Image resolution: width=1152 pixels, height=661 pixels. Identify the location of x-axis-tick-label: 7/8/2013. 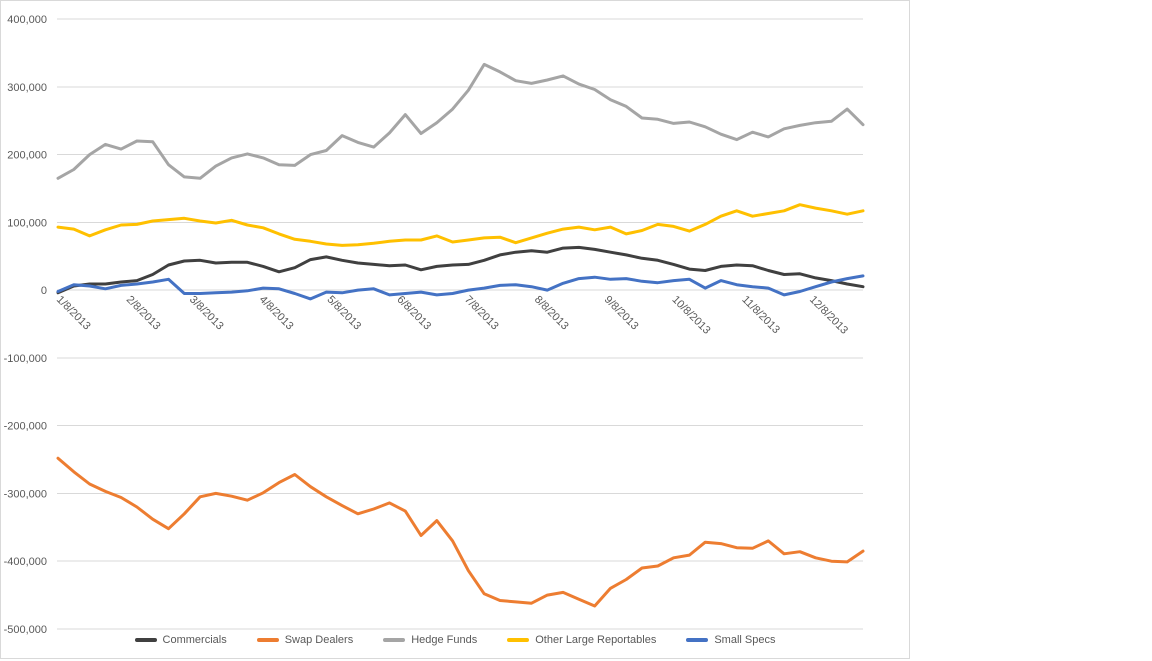
(481, 313).